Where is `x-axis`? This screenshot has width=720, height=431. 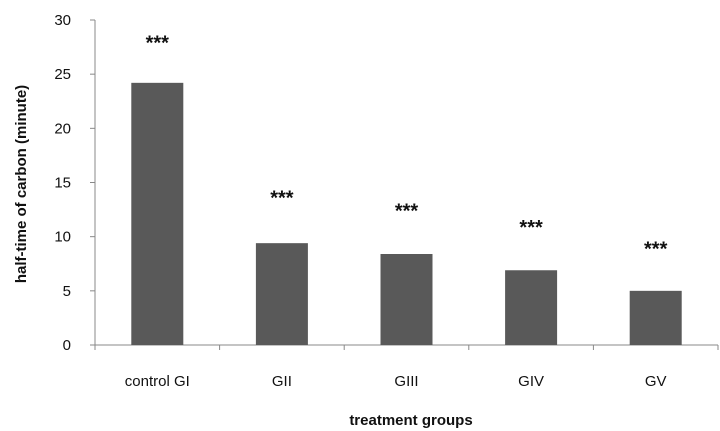
x-axis is located at coordinates (406, 347).